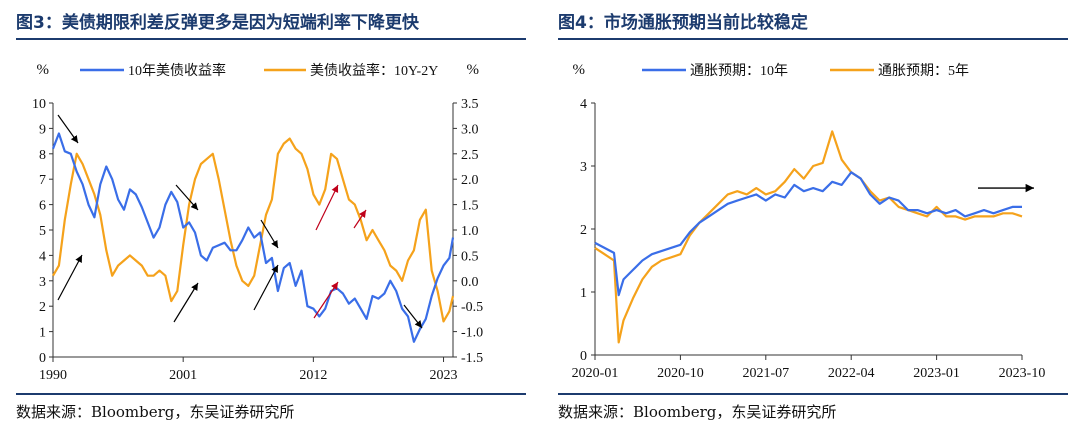 The image size is (1080, 430). I want to click on series-line-10y, so click(808, 234).